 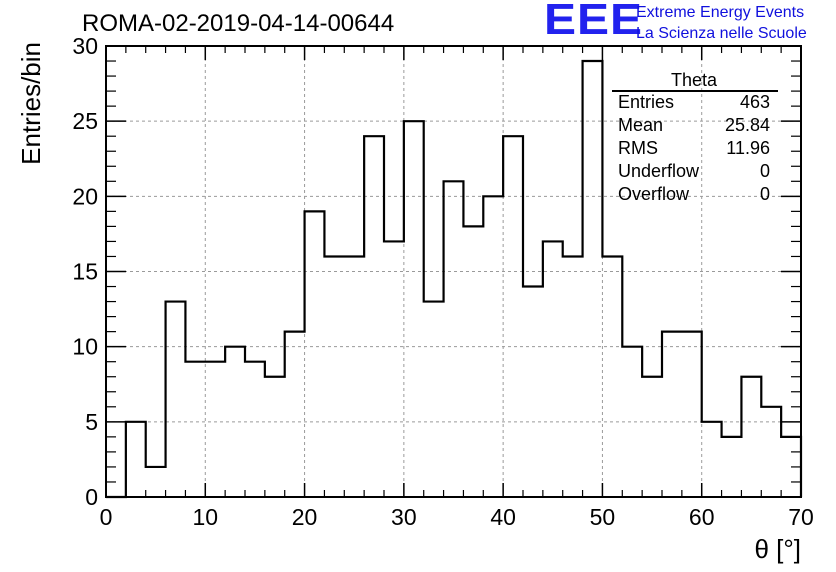 I want to click on x-tick-label: 30, so click(x=404, y=517).